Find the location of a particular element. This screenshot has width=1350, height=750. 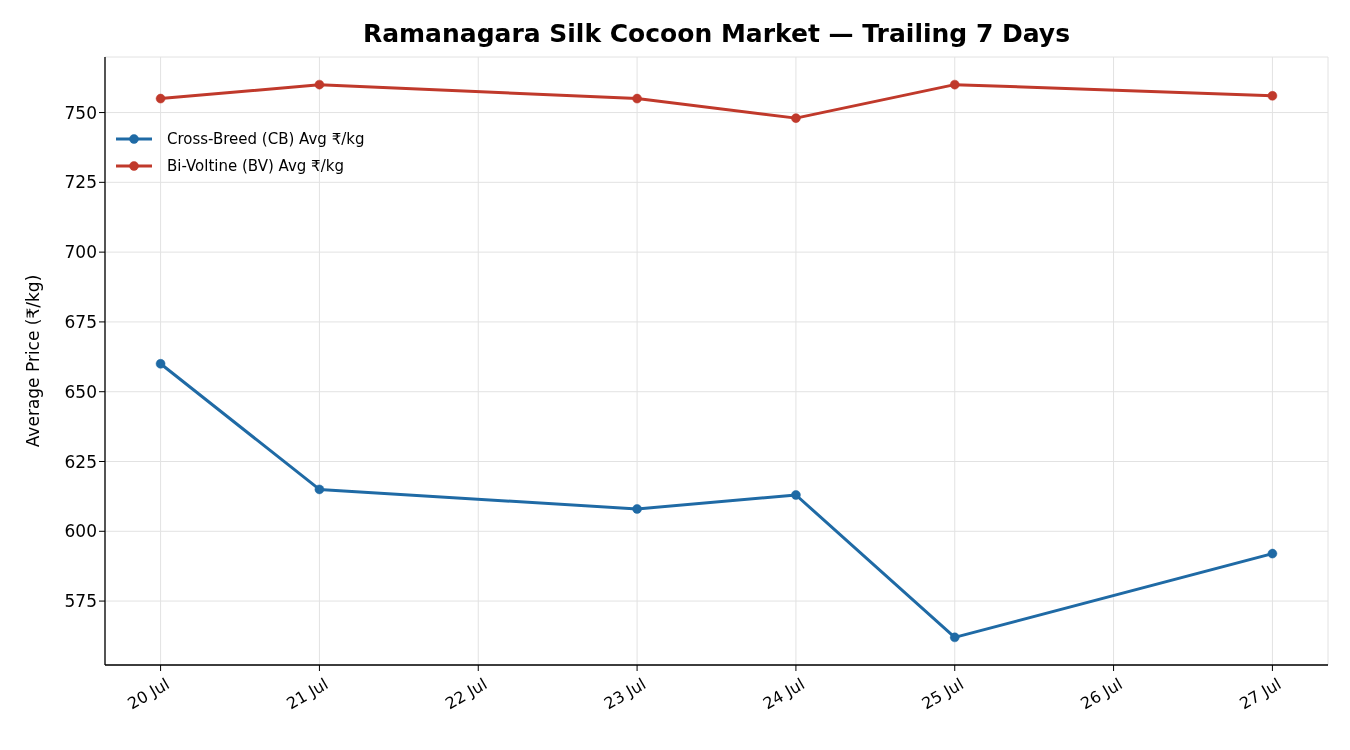

x-tick-label: 23 Jul is located at coordinates (625, 694).